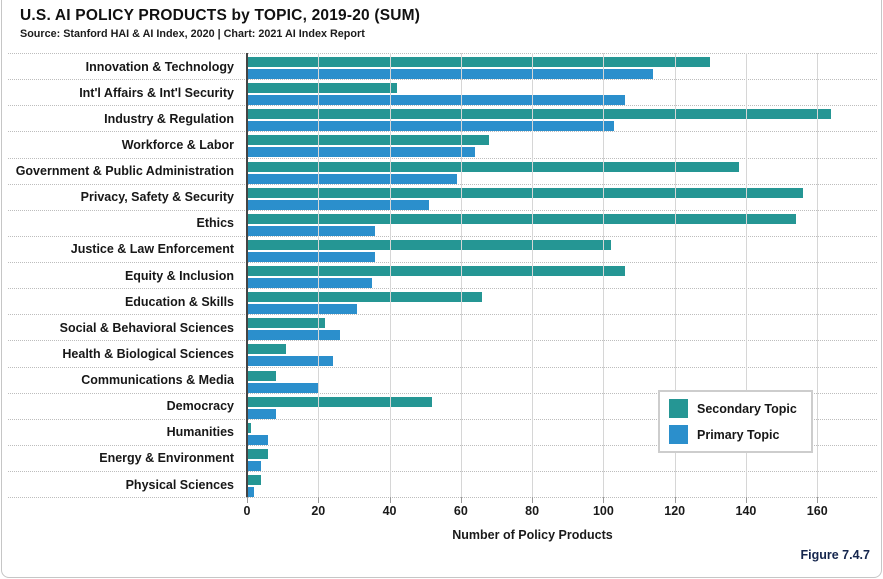  I want to click on category-label: Justice & Law Enforcement, so click(152, 249).